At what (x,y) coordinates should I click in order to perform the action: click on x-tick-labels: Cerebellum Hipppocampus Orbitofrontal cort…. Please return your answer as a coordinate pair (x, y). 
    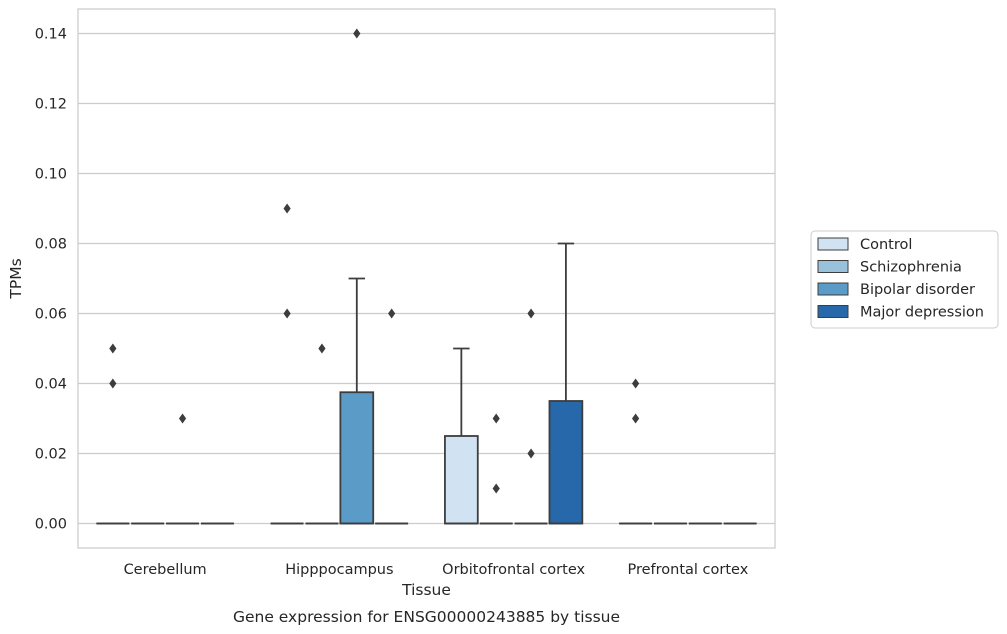
    Looking at the image, I should click on (436, 570).